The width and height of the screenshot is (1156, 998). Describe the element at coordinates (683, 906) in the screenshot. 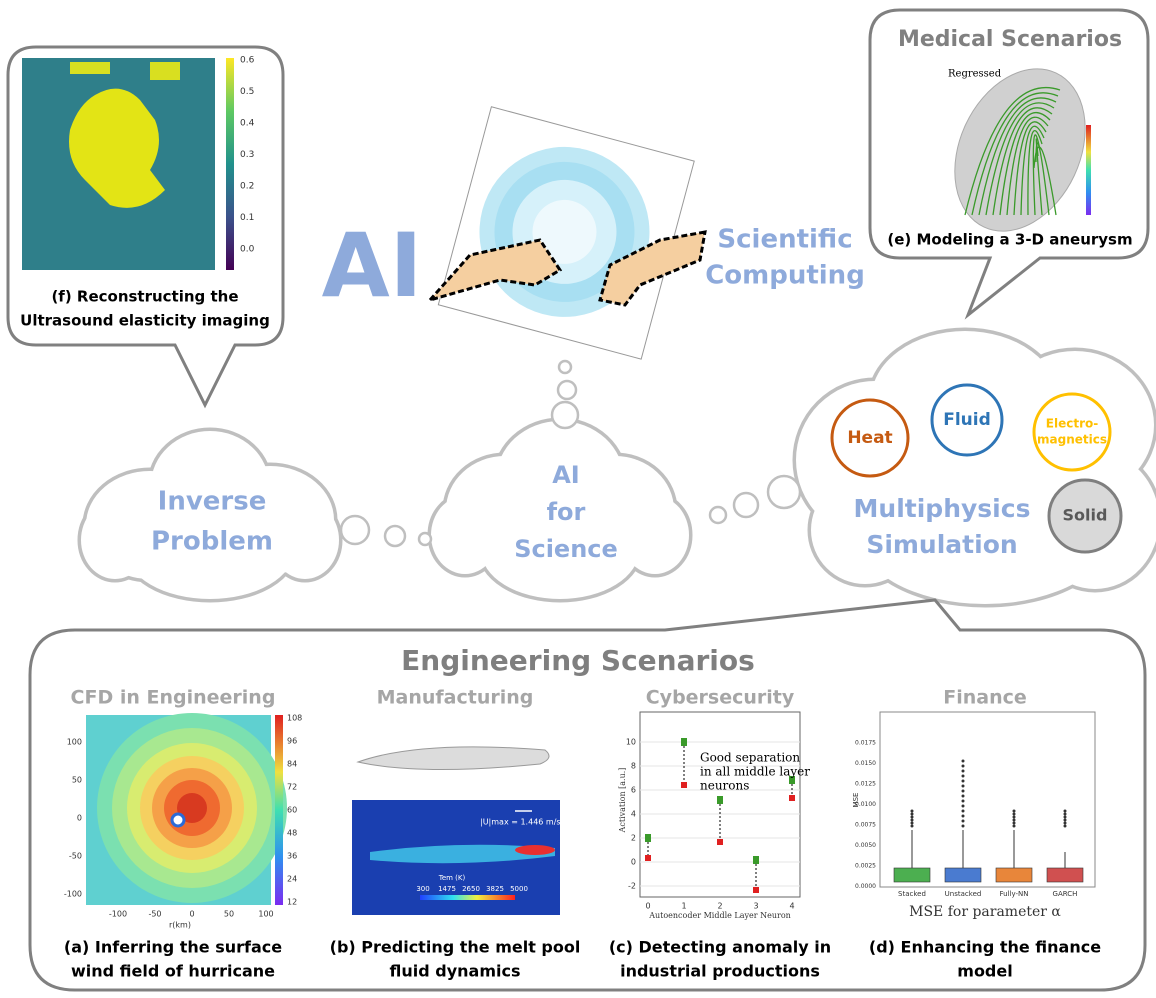

I see `x-tick-label: 1` at that location.